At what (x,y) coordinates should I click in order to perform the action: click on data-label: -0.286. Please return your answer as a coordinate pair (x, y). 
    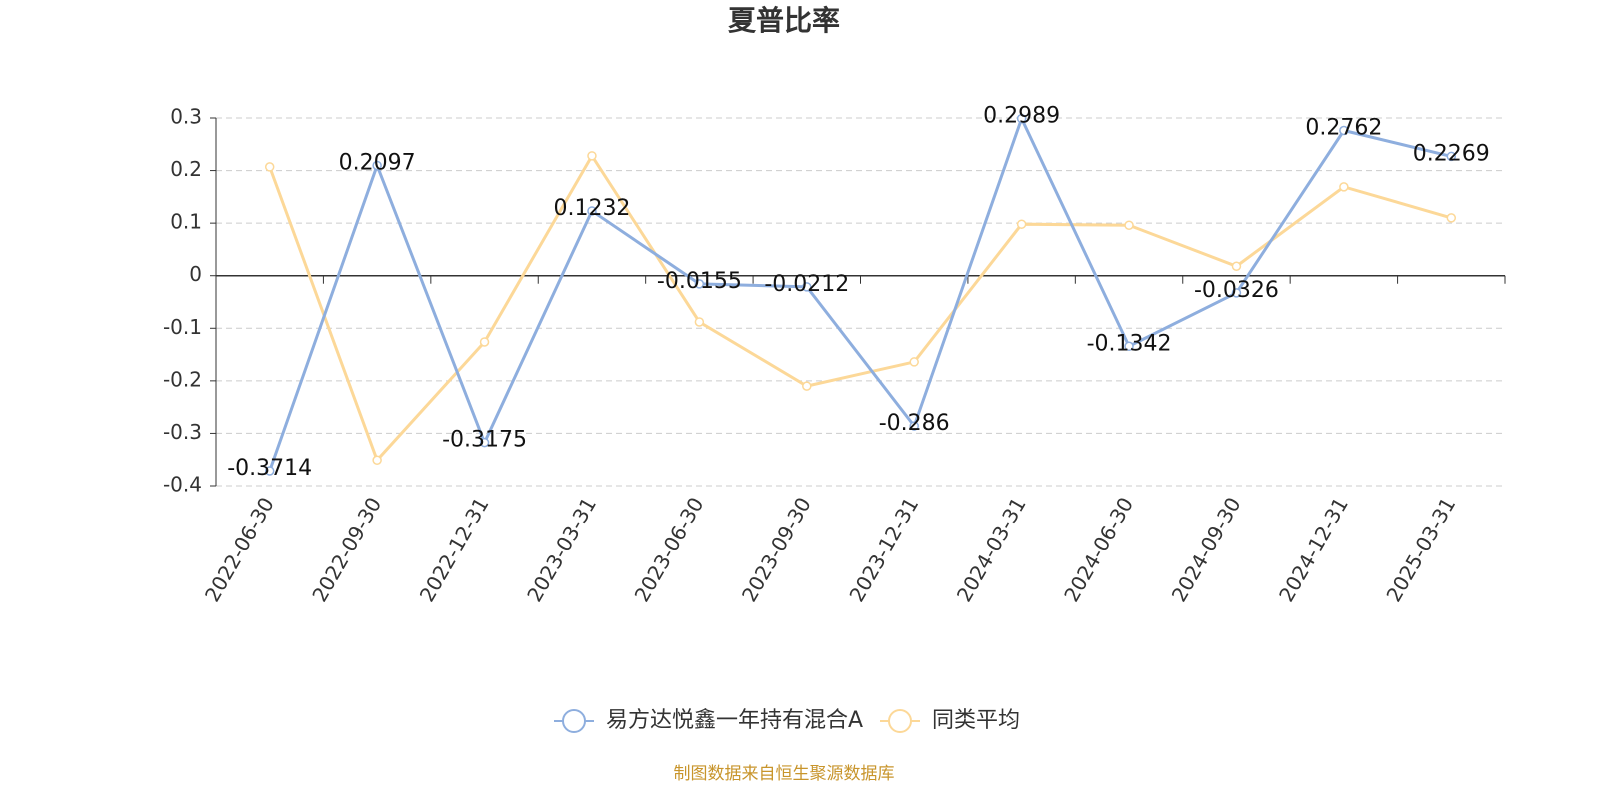
    Looking at the image, I should click on (914, 423).